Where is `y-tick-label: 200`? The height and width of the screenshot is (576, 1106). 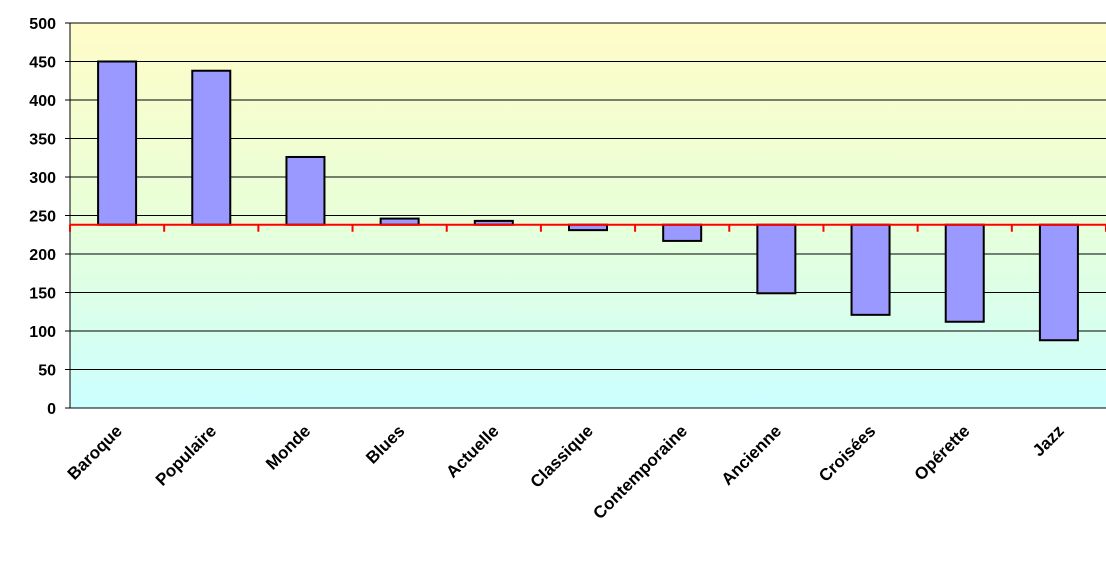 y-tick-label: 200 is located at coordinates (42, 255).